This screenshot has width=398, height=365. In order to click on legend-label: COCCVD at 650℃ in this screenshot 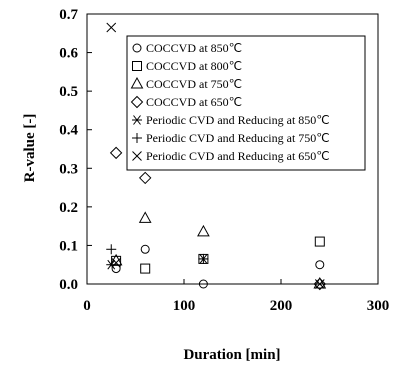, I will do `click(194, 102)`.